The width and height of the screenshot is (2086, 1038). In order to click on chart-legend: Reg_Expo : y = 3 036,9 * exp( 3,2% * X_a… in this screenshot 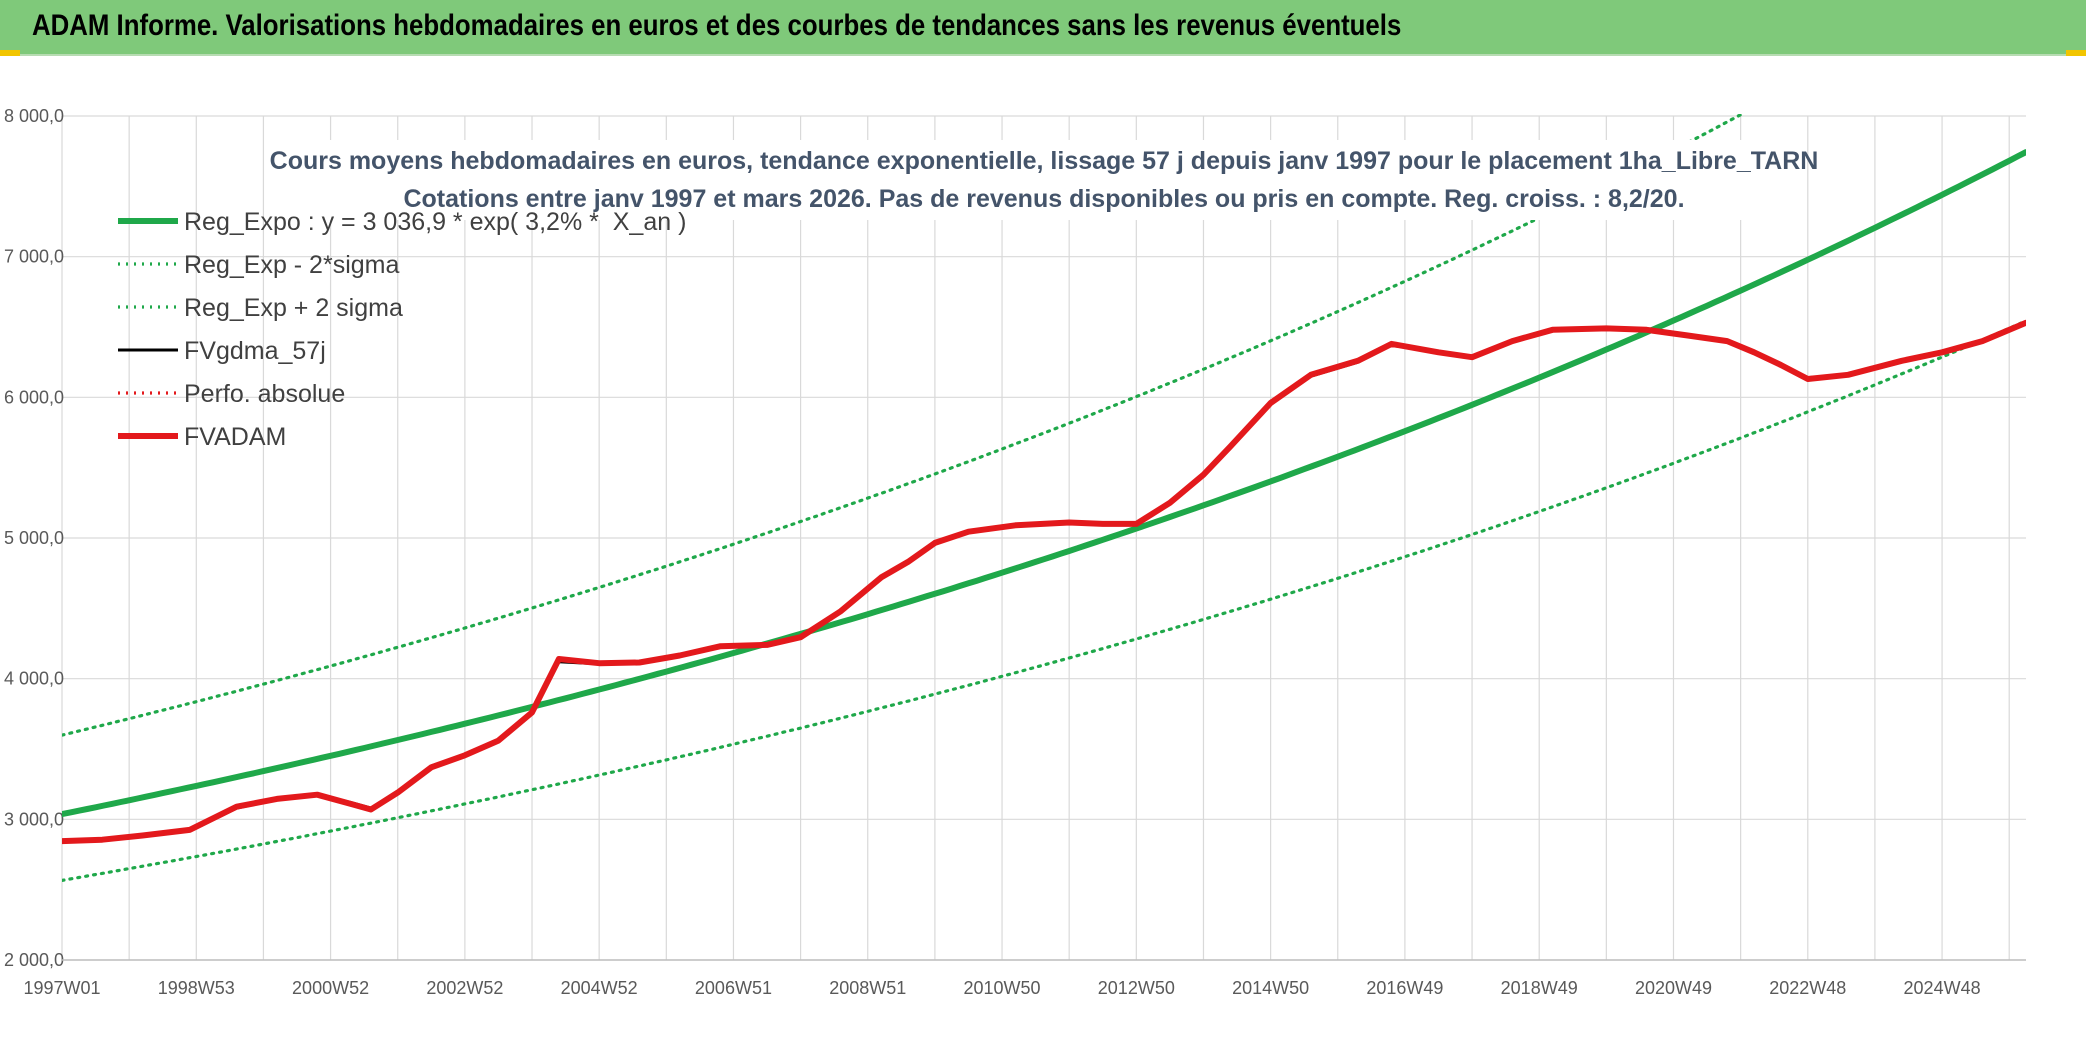, I will do `click(402, 329)`.